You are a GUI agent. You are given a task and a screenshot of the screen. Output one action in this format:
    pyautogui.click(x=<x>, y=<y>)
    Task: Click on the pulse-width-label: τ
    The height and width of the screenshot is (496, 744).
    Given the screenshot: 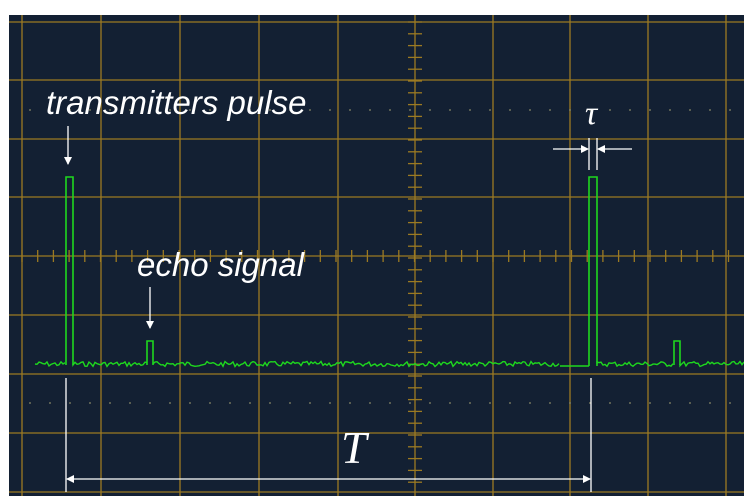 What is the action you would take?
    pyautogui.click(x=592, y=113)
    